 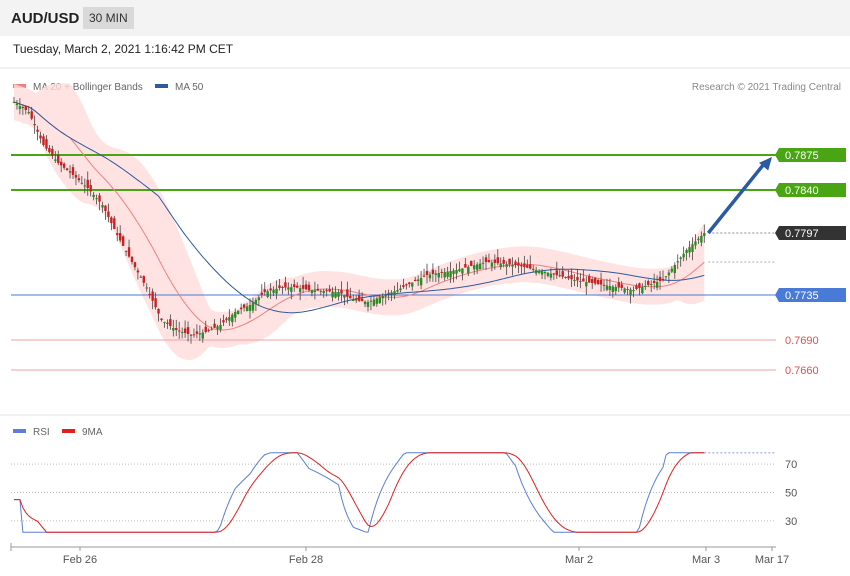 What do you see at coordinates (791, 465) in the screenshot?
I see `rsi-tick-70: 70` at bounding box center [791, 465].